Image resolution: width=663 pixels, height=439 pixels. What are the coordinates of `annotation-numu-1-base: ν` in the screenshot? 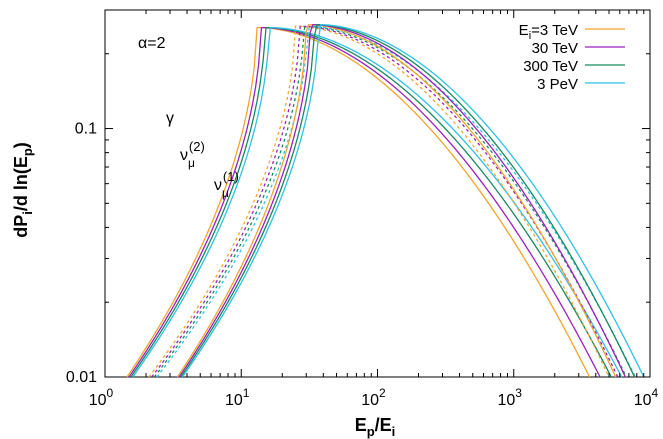 It's located at (218, 185).